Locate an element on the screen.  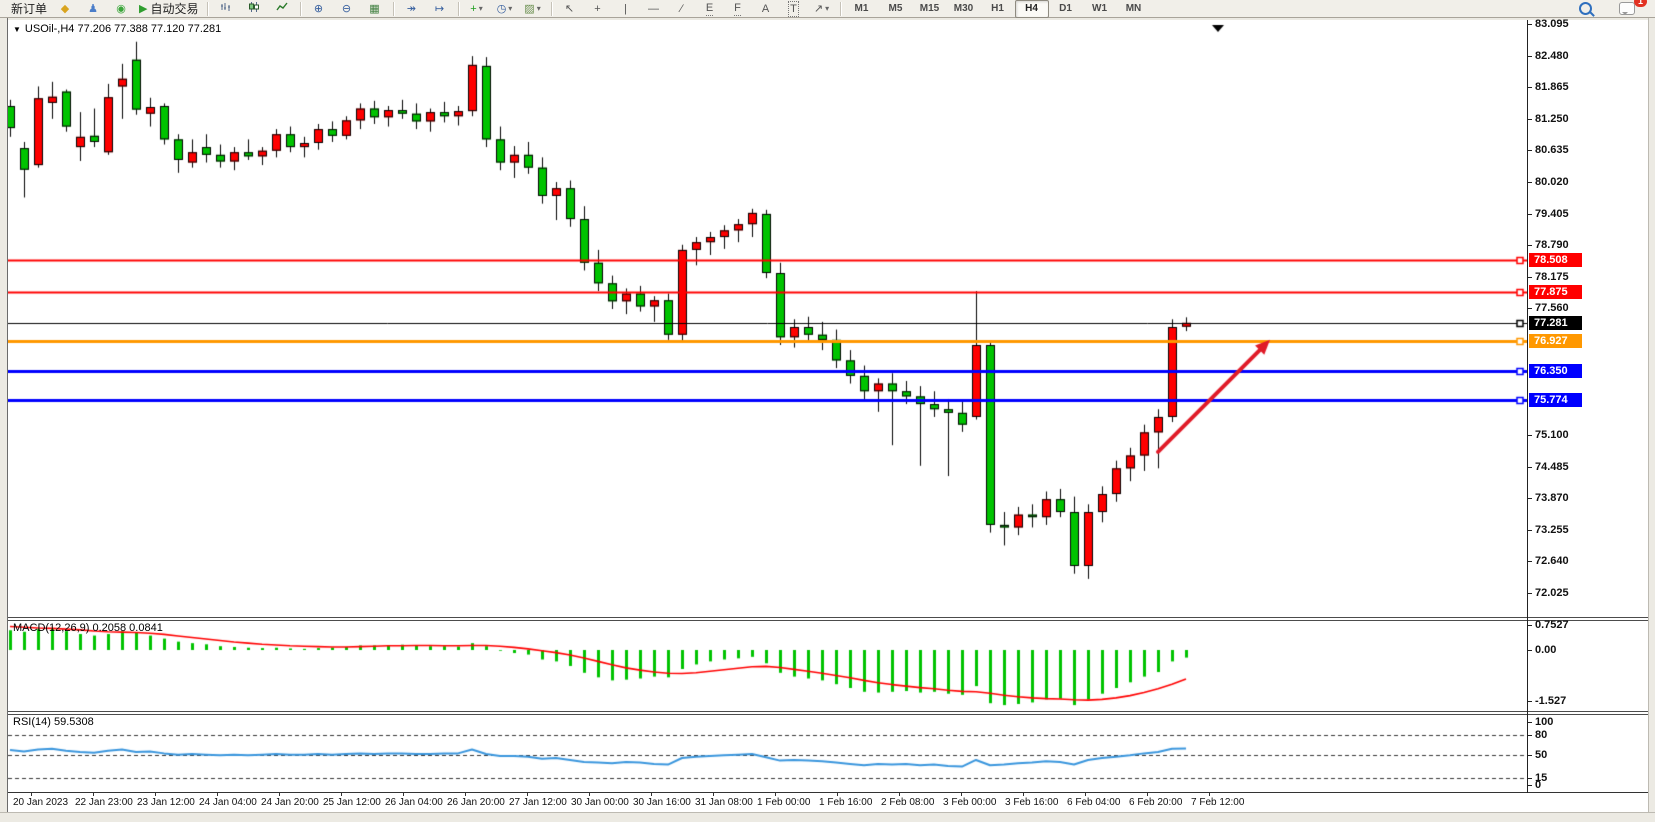
line-chart-icon-icon is located at coordinates (281, 9).